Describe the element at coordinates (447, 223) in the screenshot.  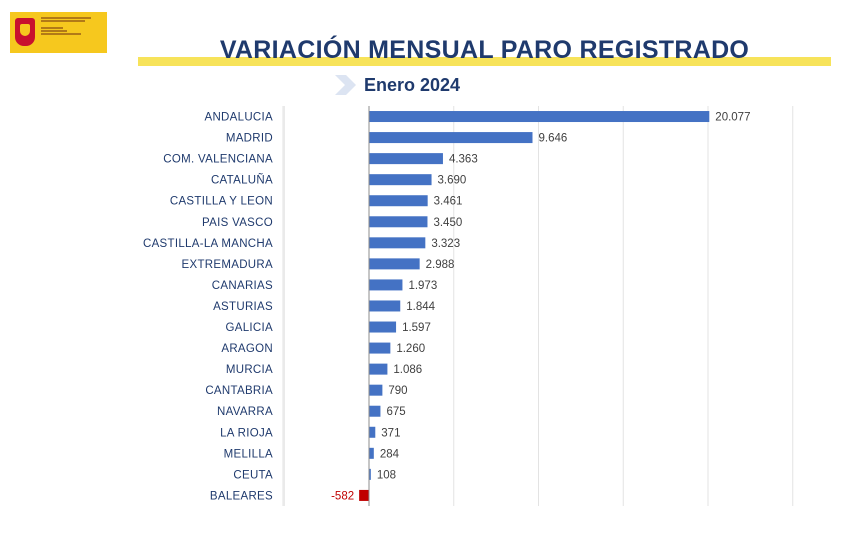
I see `value-label: 3.450` at that location.